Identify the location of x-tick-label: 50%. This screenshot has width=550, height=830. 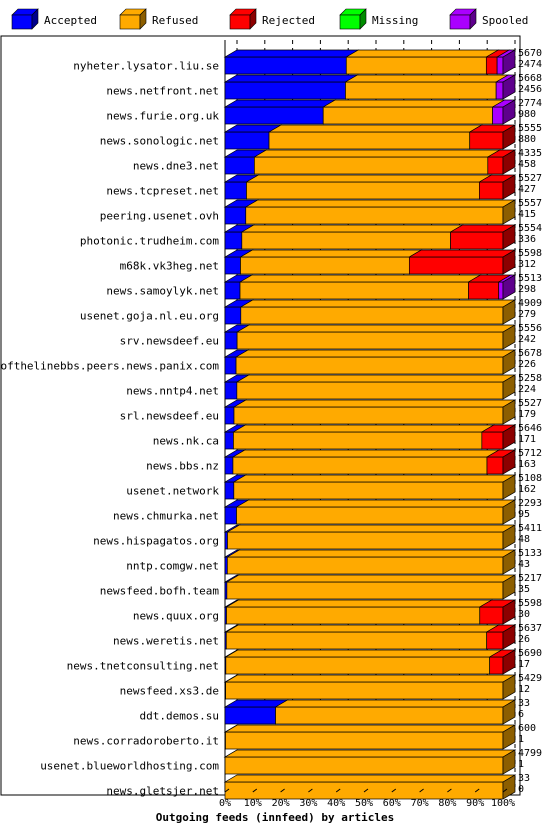
(364, 803).